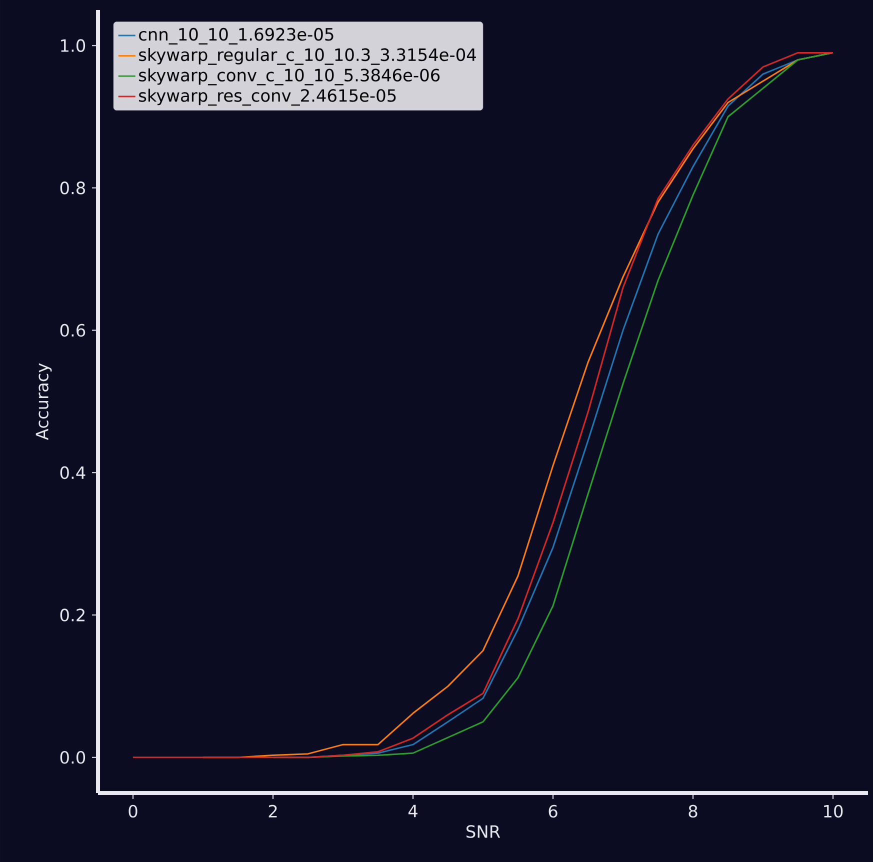 The height and width of the screenshot is (862, 873). I want to click on y-tick-label: 0.8, so click(73, 188).